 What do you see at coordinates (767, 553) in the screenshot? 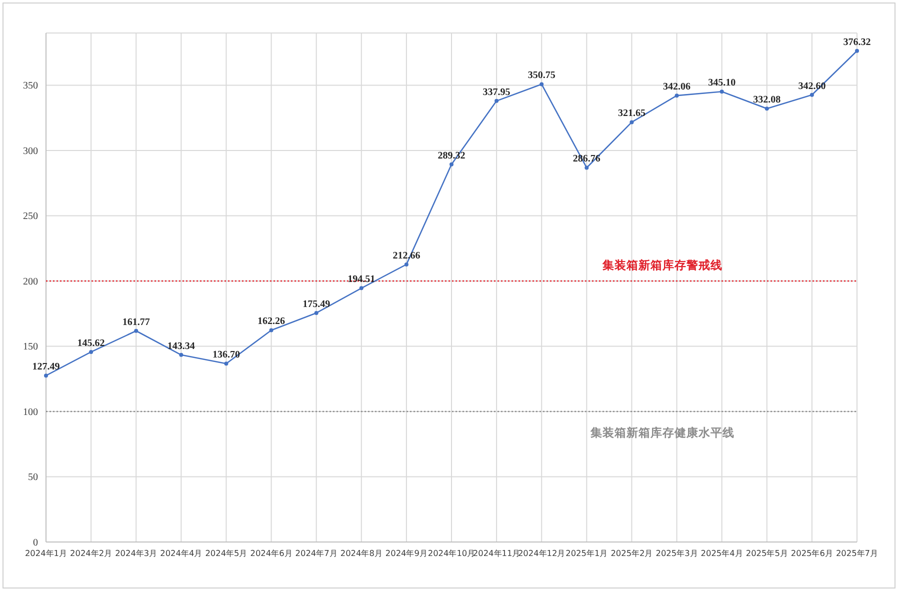
I see `x-tick-label: 2025年5月` at bounding box center [767, 553].